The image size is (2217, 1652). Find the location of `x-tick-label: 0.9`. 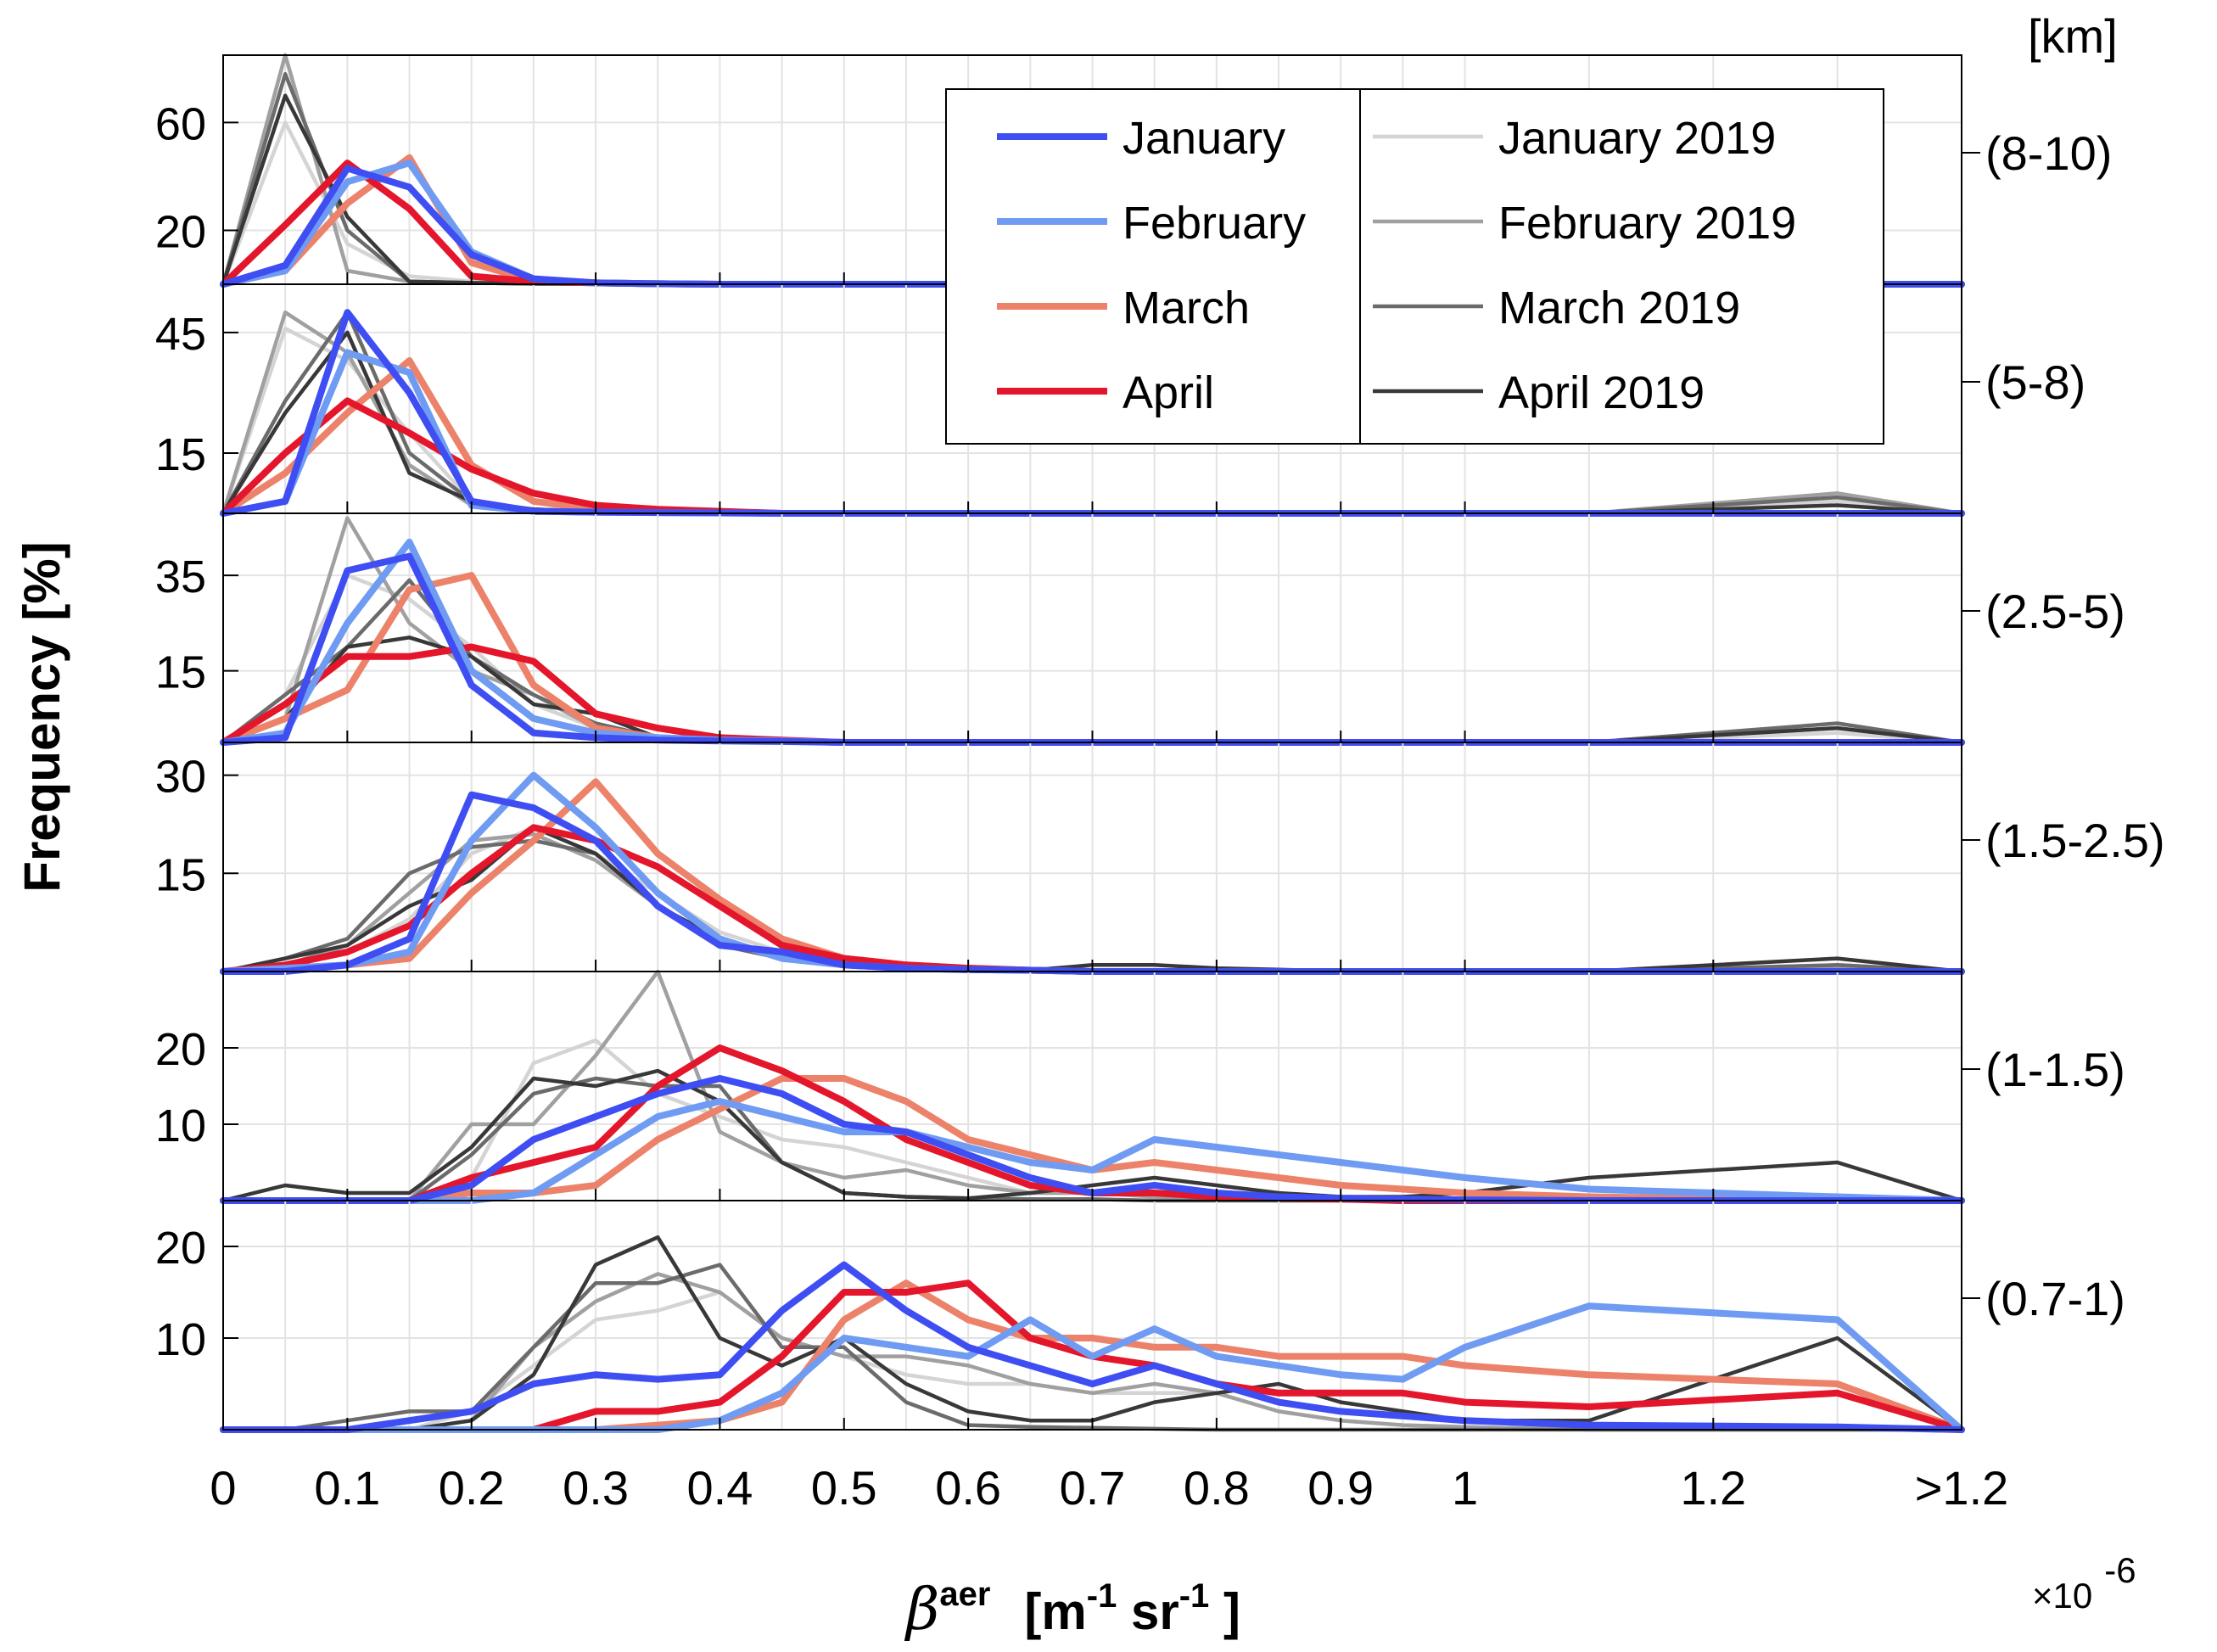

x-tick-label: 0.9 is located at coordinates (1340, 1488).